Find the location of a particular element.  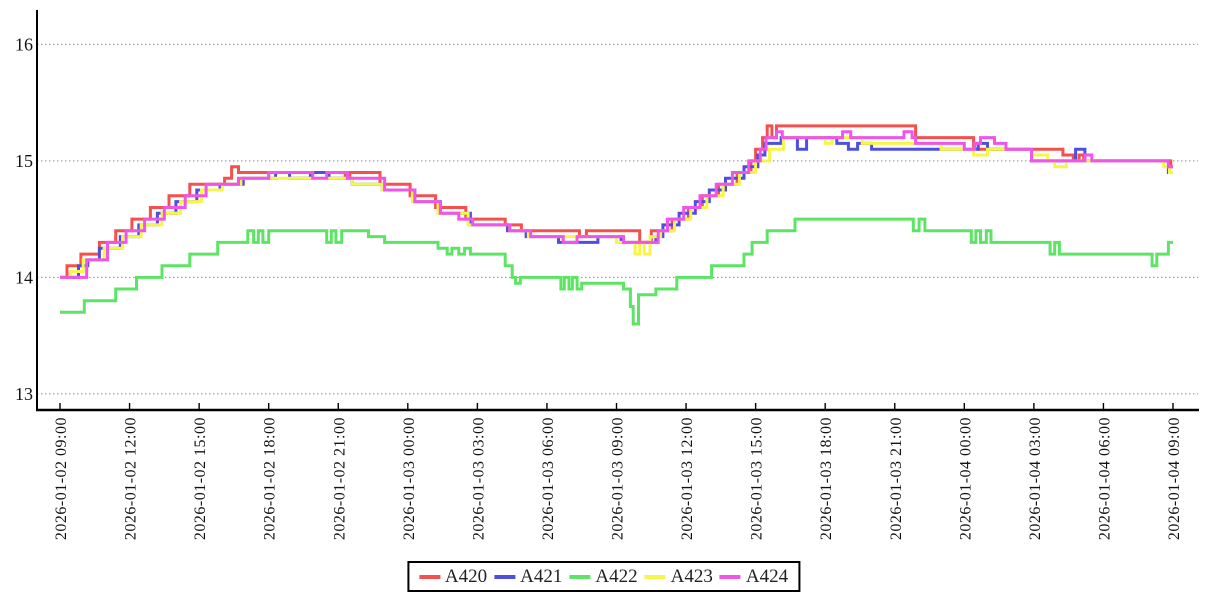

x-tick-label: 2026-01-04 06:00 is located at coordinates (1104, 478).